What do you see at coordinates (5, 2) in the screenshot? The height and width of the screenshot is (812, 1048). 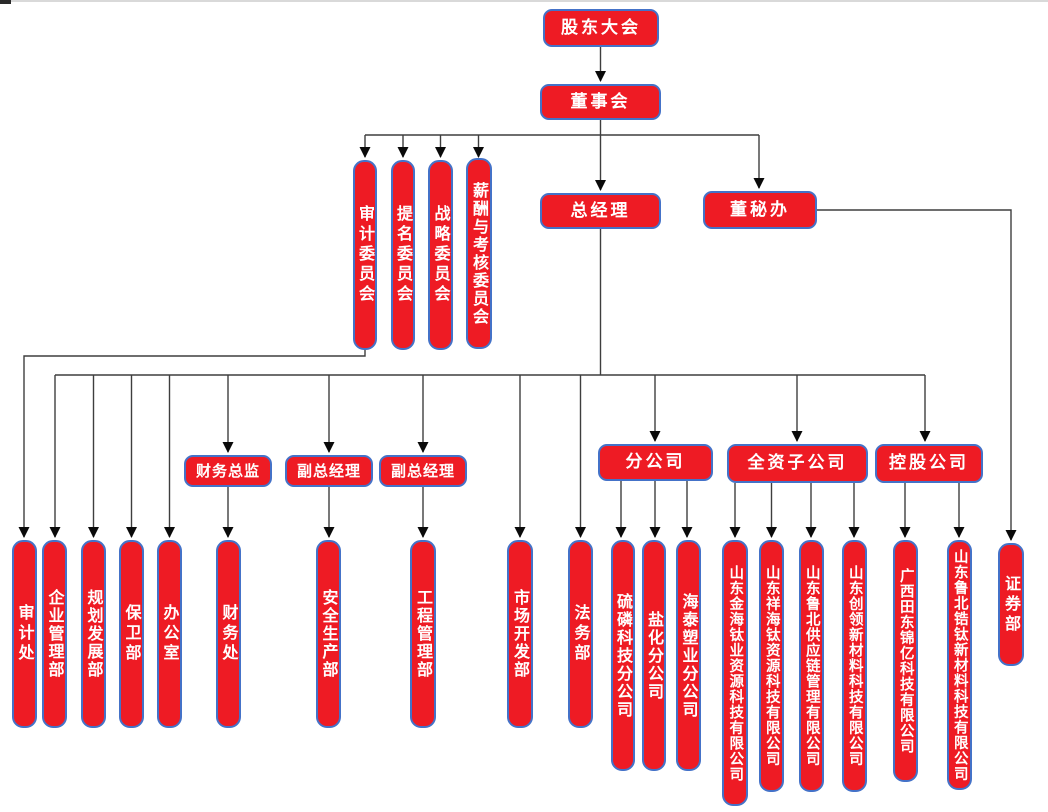 I see `corner-mark-artifact` at bounding box center [5, 2].